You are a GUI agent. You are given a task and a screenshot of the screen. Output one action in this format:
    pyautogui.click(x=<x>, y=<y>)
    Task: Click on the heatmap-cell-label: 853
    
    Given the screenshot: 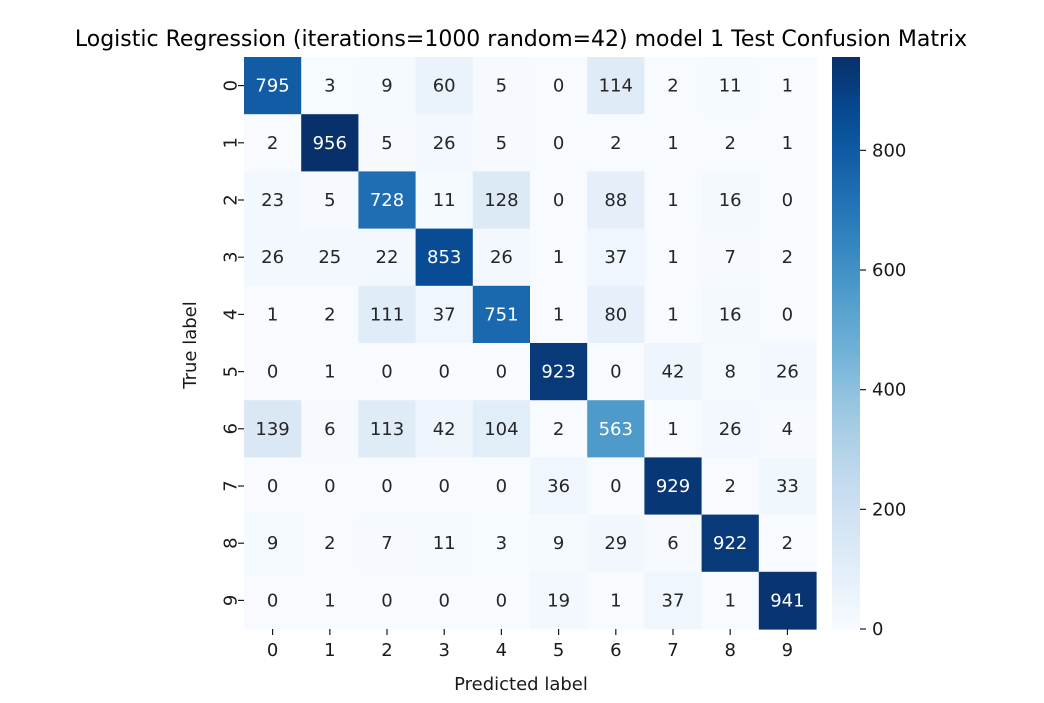 What is the action you would take?
    pyautogui.click(x=444, y=257)
    